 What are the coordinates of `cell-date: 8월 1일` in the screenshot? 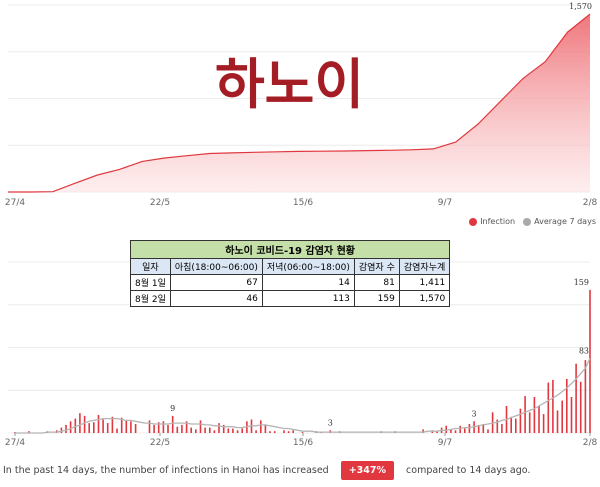 It's located at (150, 282).